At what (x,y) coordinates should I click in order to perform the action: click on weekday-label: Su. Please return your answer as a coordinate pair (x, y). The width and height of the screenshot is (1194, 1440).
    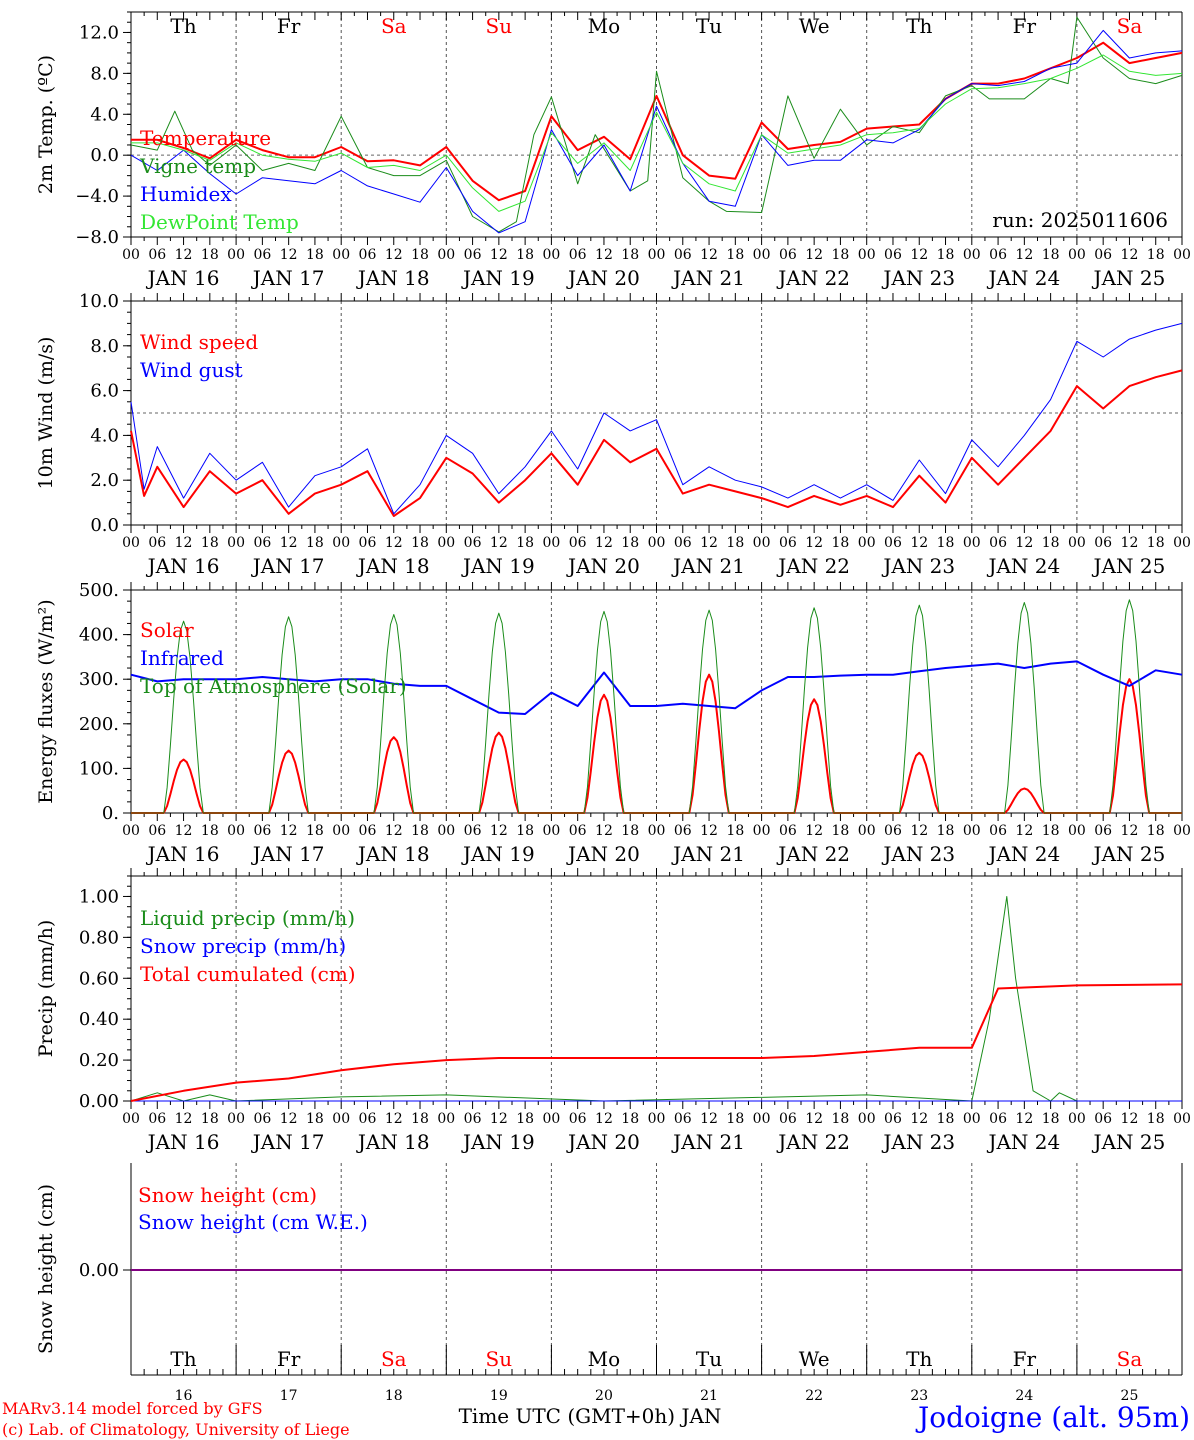
    Looking at the image, I should click on (499, 1359).